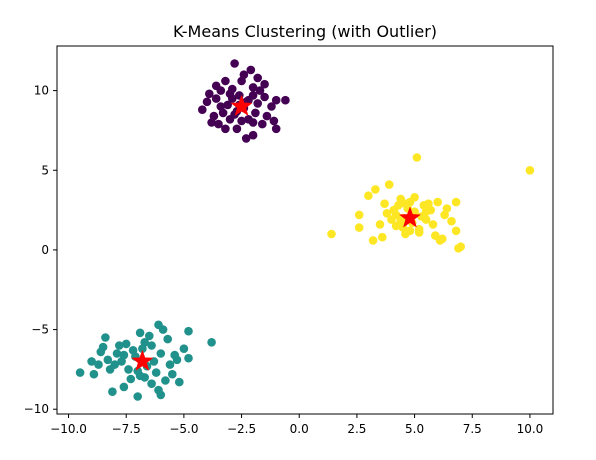  What do you see at coordinates (40, 330) in the screenshot?
I see `y-tick-label: −5` at bounding box center [40, 330].